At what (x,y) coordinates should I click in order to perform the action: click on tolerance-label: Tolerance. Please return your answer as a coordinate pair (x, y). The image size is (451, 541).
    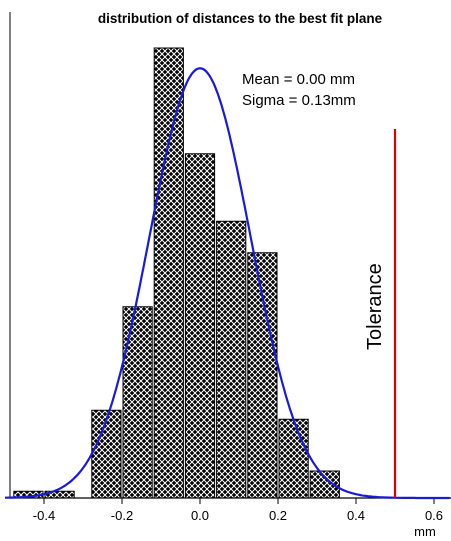
    Looking at the image, I should click on (375, 306).